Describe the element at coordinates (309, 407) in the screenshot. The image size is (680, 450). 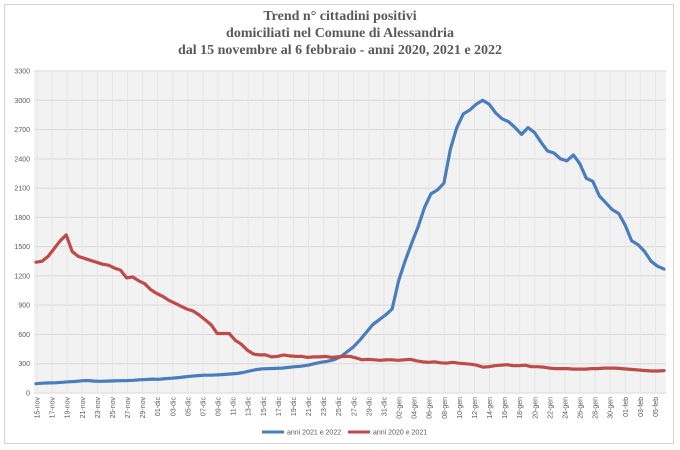
I see `x-tick-label: 21-dic` at that location.